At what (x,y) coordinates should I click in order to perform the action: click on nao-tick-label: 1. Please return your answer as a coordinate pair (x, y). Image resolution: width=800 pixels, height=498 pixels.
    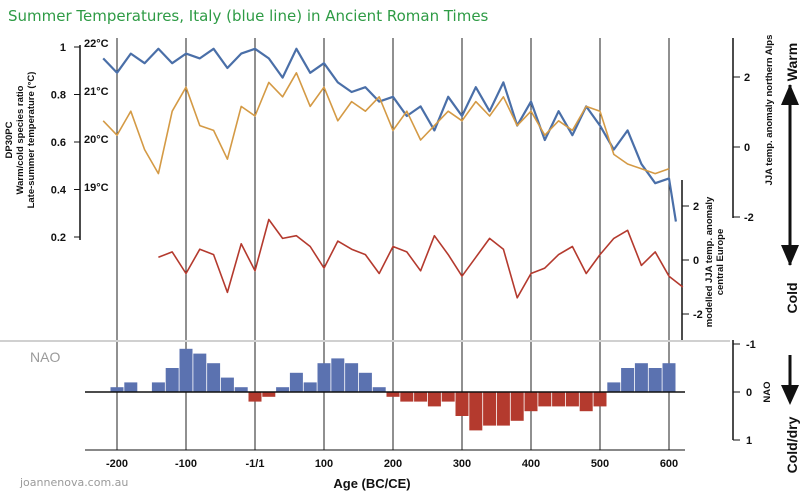
    Looking at the image, I should click on (749, 441).